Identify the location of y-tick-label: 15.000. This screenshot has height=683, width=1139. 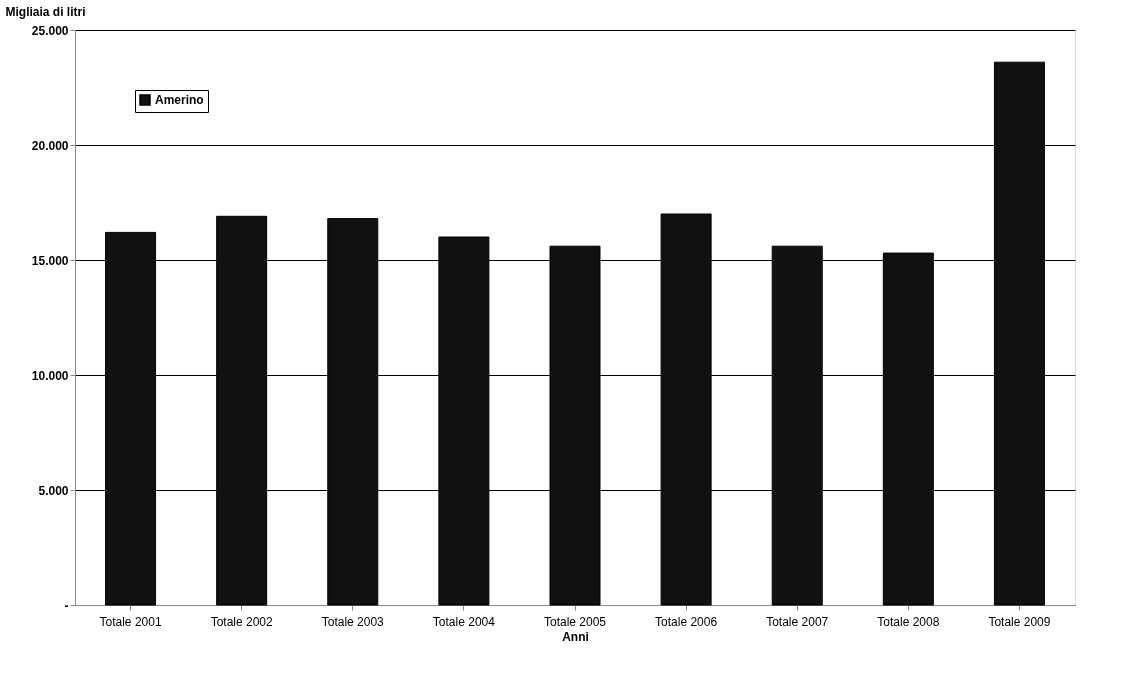
(50, 260).